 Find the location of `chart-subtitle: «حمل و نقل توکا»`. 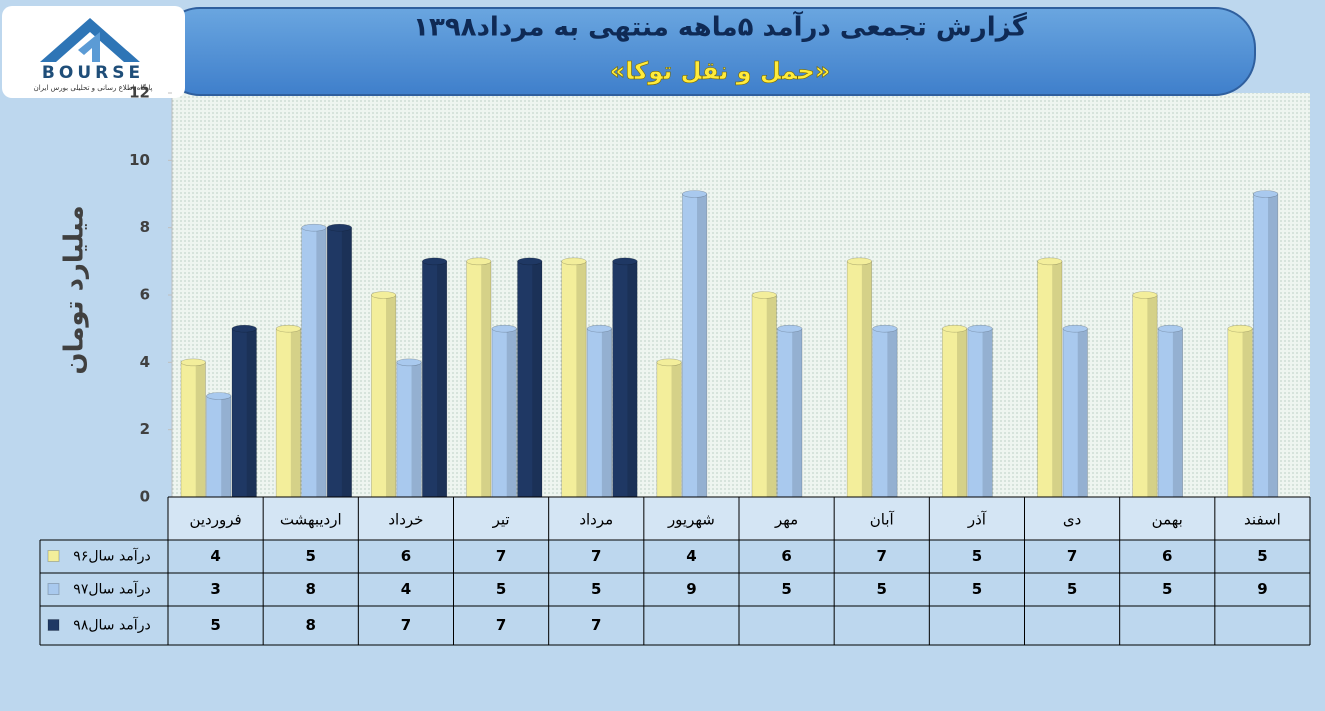

chart-subtitle: «حمل و نقل توکا» is located at coordinates (720, 71).